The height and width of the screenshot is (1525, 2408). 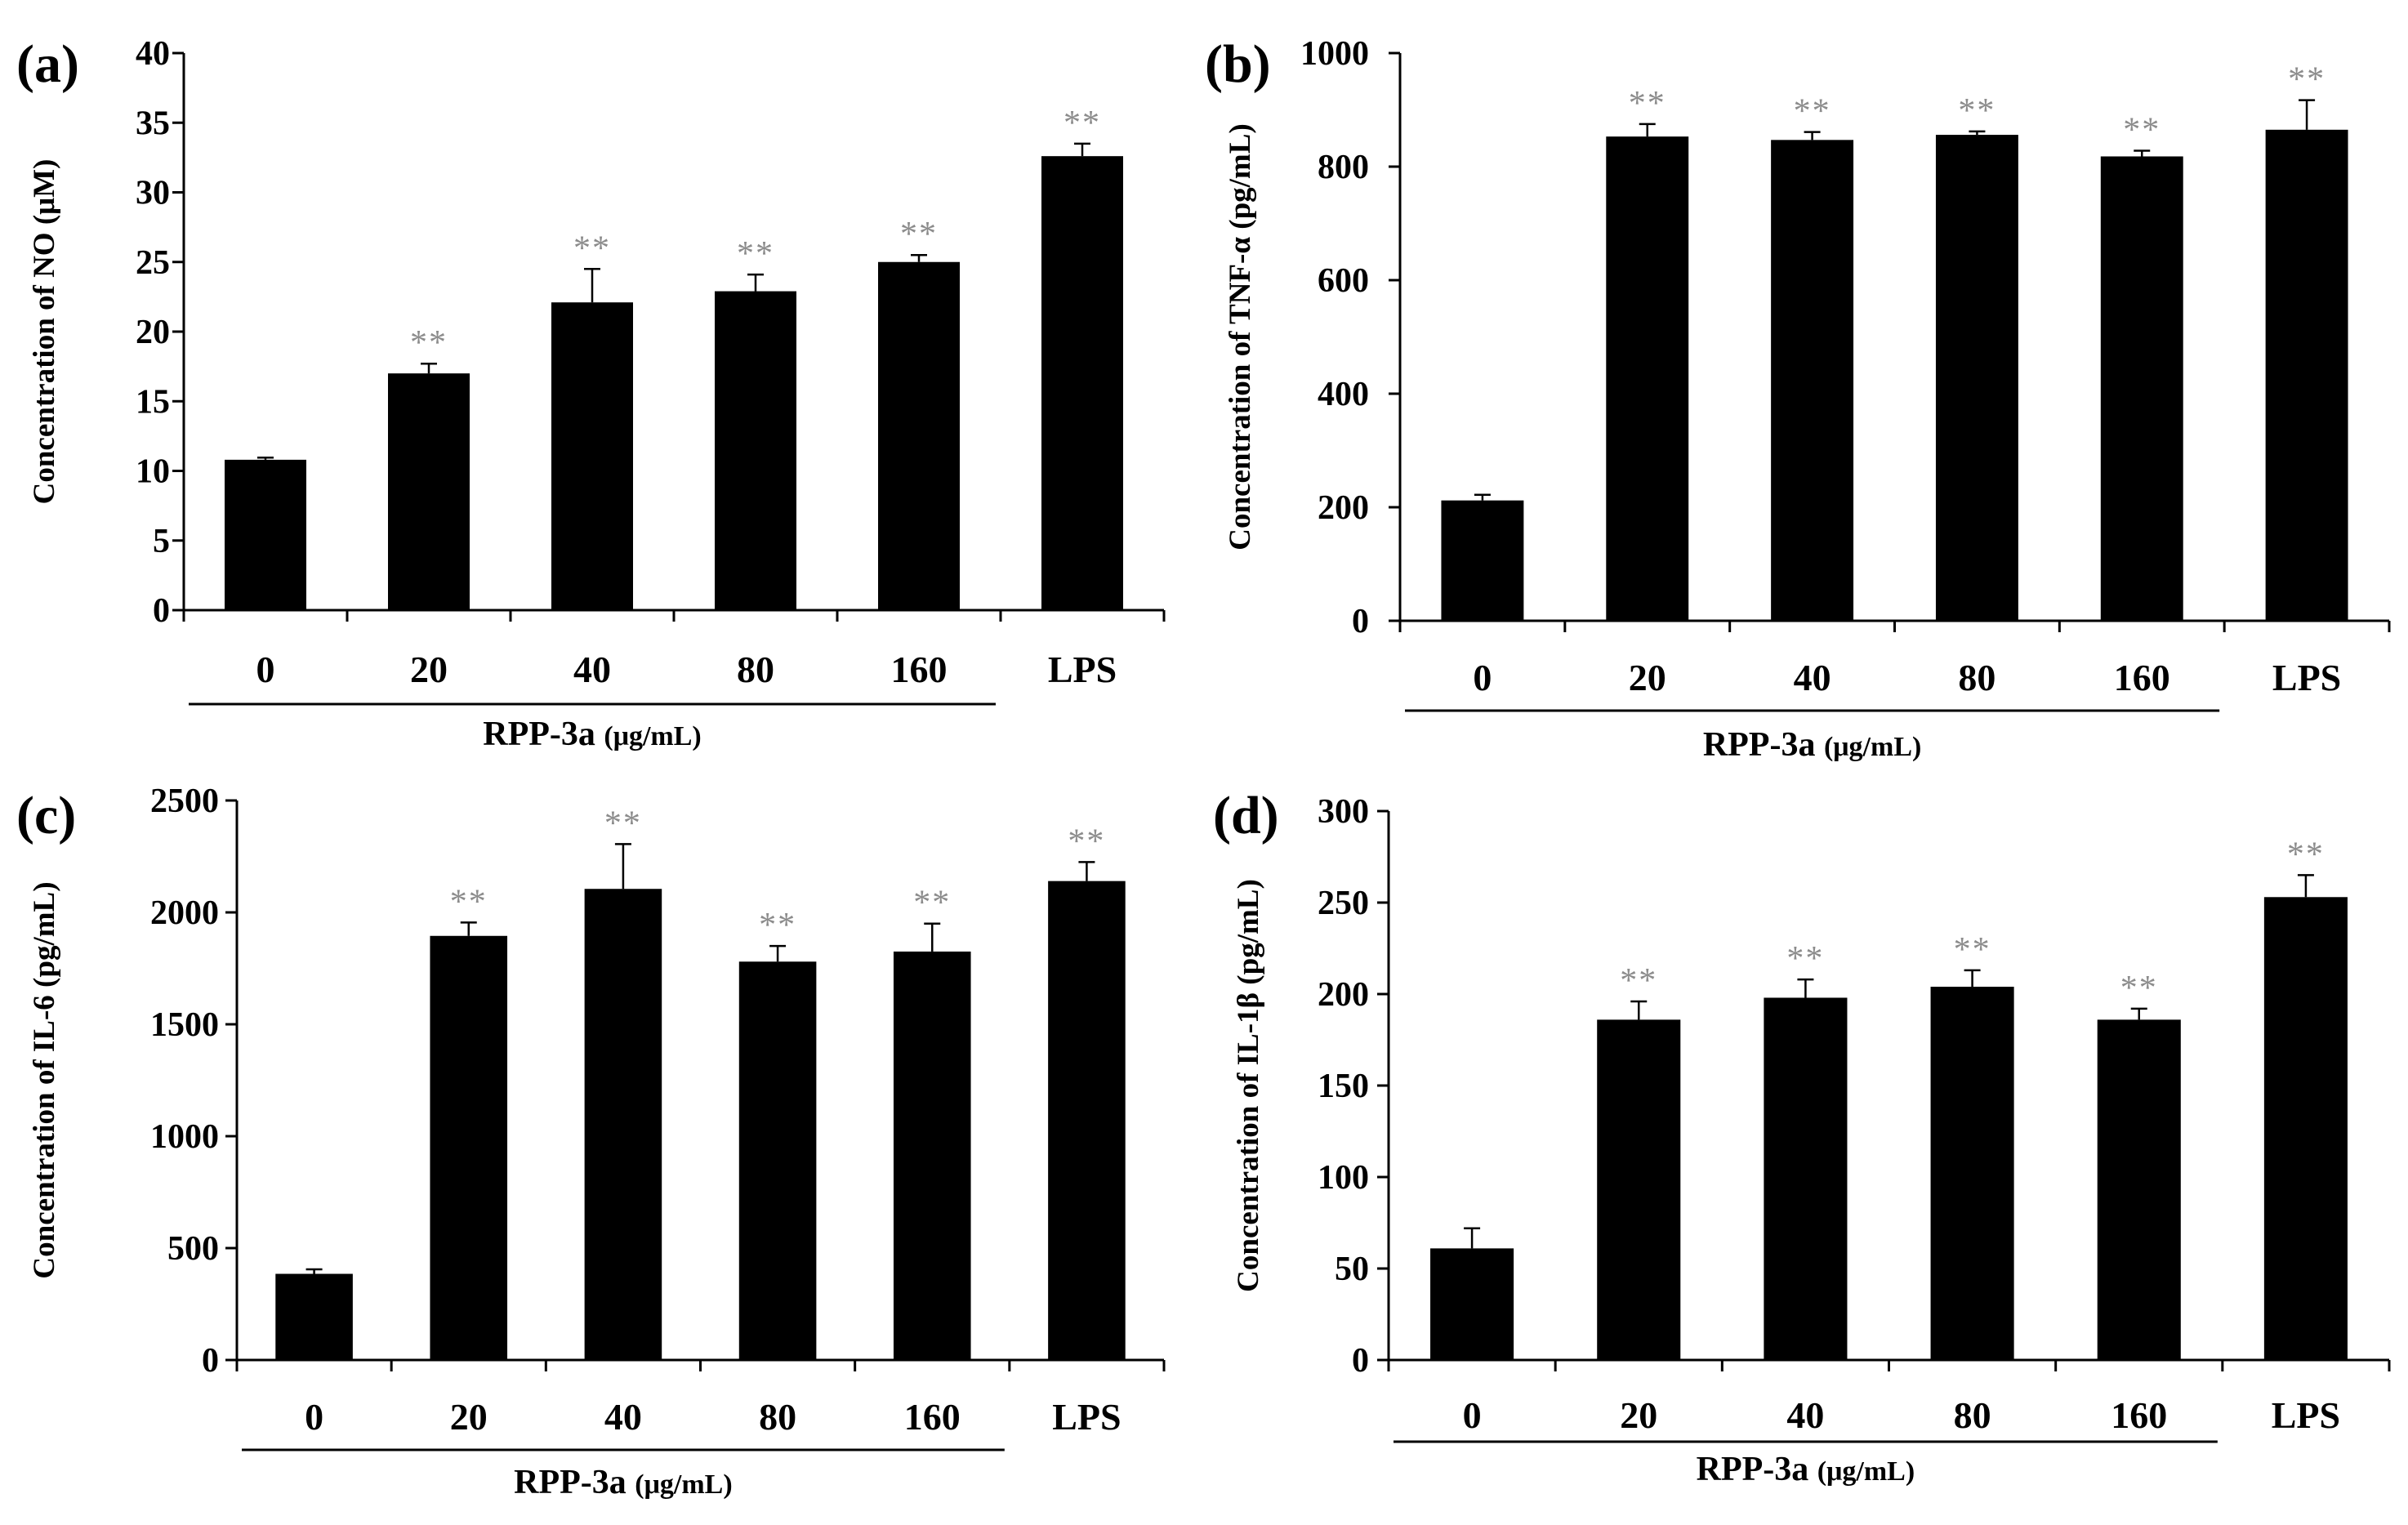 I want to click on y-tick-label: 250, so click(x=1343, y=903).